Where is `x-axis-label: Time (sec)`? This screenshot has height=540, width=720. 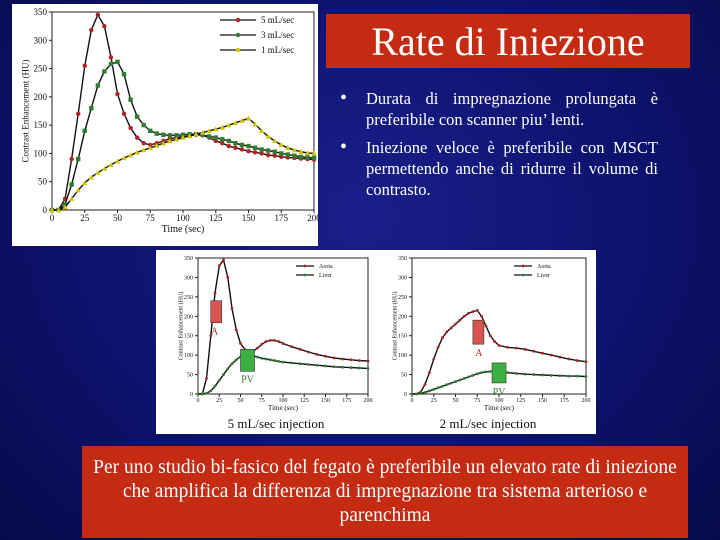
x-axis-label: Time (sec) is located at coordinates (183, 229).